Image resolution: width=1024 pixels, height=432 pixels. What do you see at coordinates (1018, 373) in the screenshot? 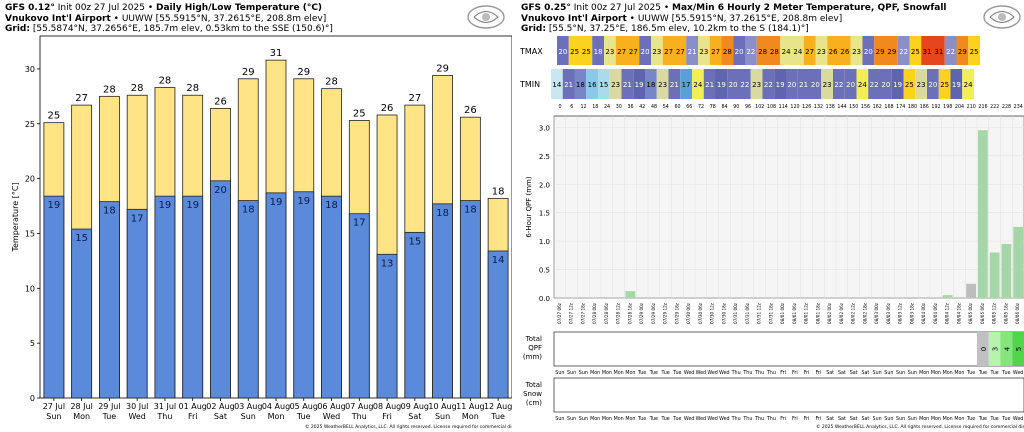
I see `qpf-day-label: Wed` at bounding box center [1018, 373].